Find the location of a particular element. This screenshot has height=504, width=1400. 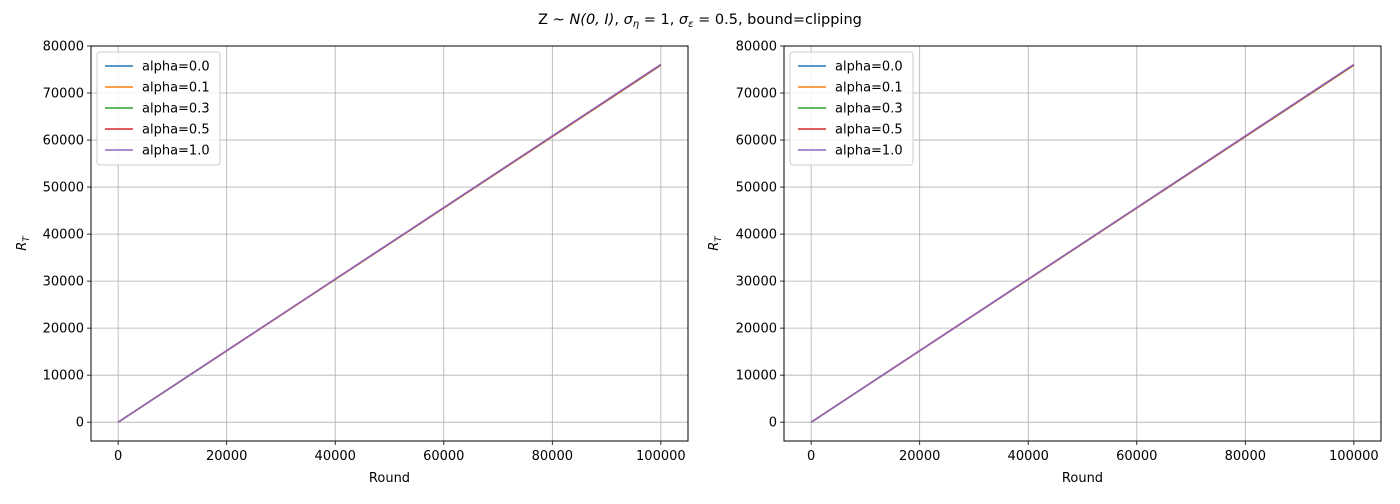

suptitle-eps-subscript: ε is located at coordinates (691, 24).